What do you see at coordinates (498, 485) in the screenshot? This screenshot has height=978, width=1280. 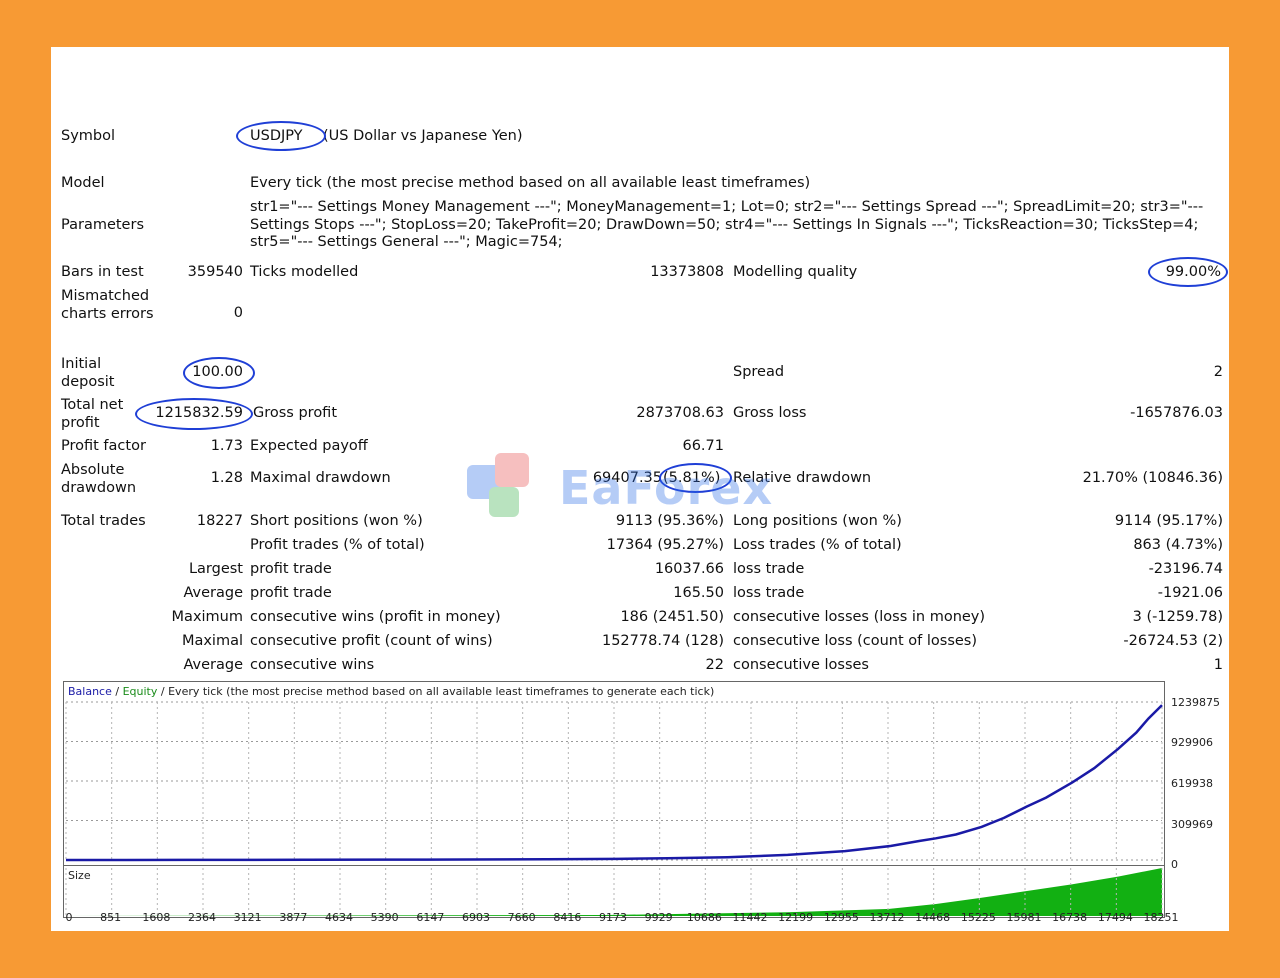 I see `eaforex-logo-icon` at bounding box center [498, 485].